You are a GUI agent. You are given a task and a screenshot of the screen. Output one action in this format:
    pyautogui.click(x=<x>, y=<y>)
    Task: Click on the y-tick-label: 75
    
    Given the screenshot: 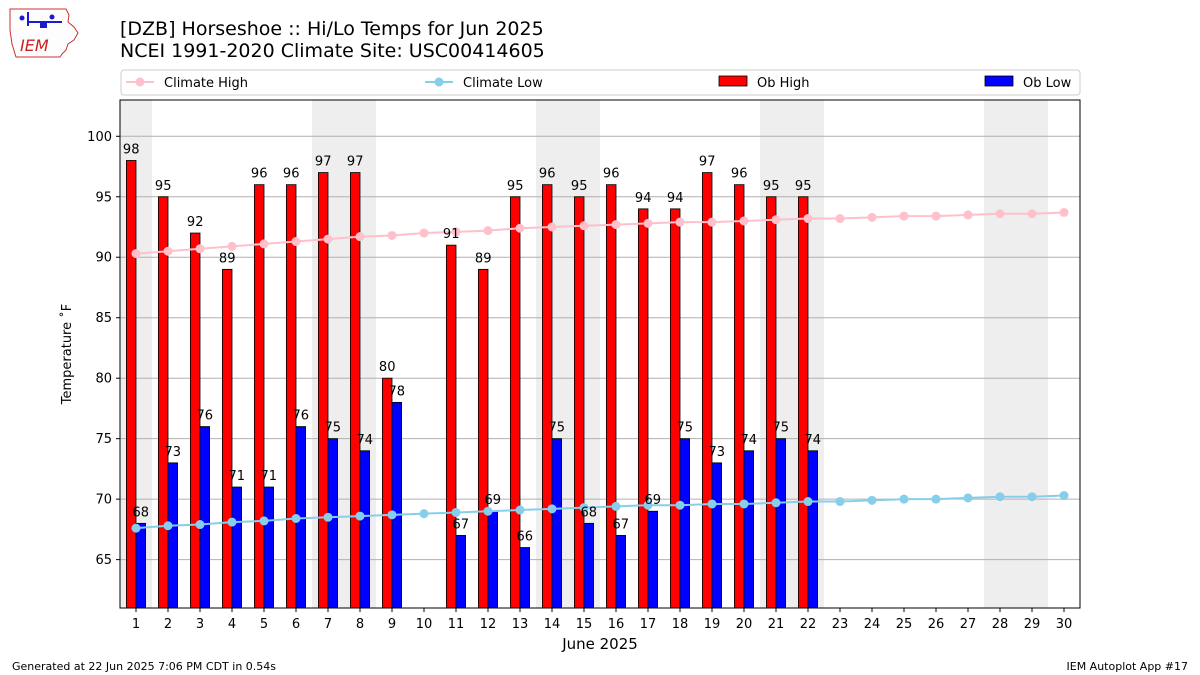 What is the action you would take?
    pyautogui.click(x=103, y=439)
    